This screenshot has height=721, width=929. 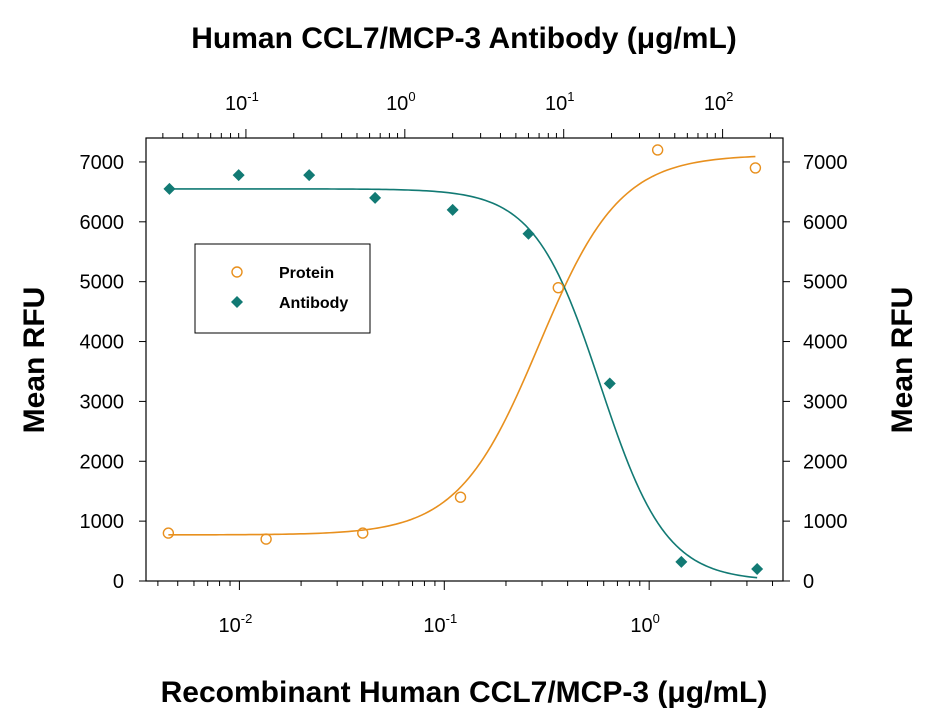 I want to click on x-top-tick-label: 10⁻¹, so click(x=242, y=102).